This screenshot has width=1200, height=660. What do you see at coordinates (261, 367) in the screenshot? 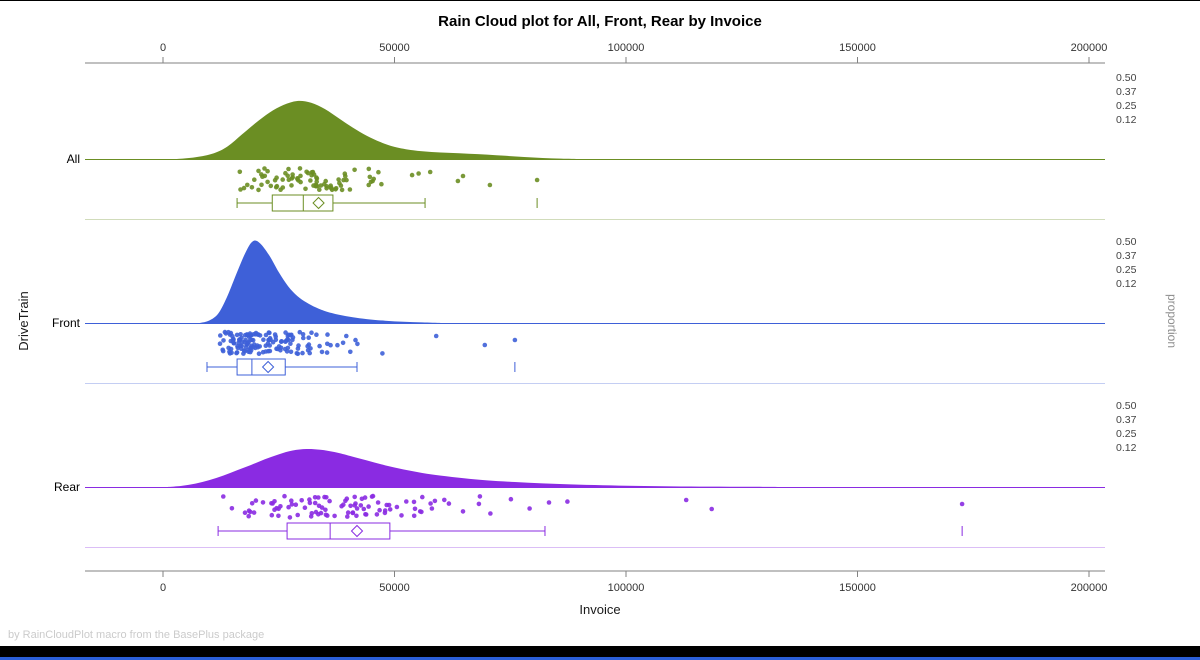
I see `box-front` at bounding box center [261, 367].